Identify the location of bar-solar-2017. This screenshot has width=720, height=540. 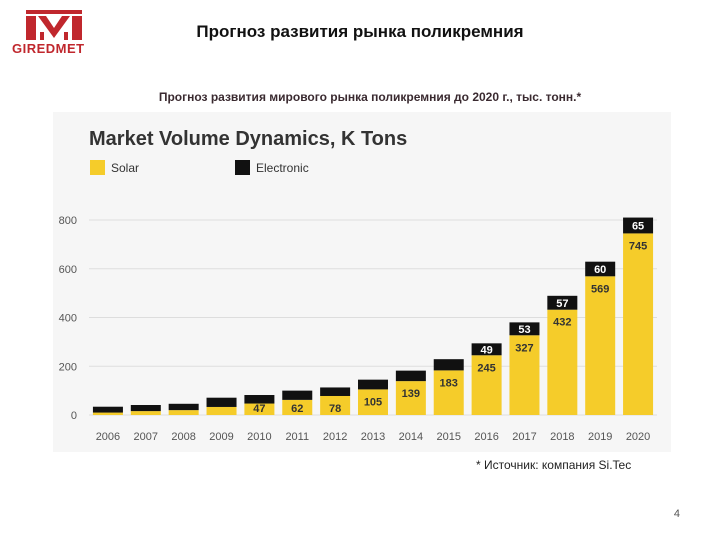
(524, 375).